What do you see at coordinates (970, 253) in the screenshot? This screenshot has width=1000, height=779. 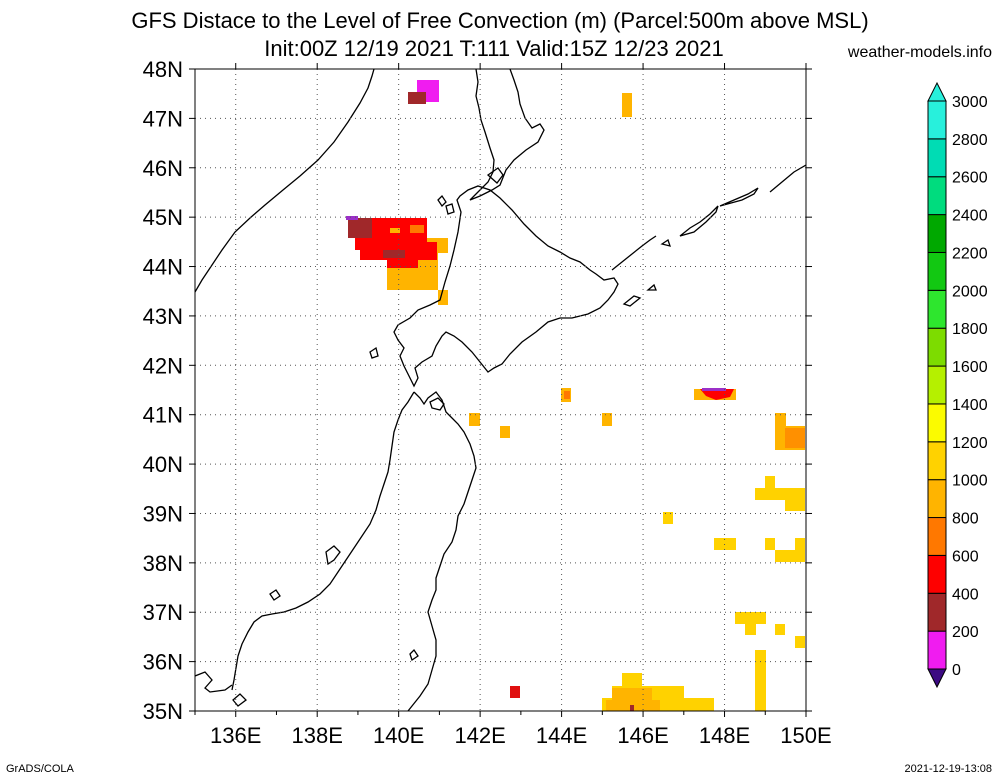 I see `colorbar-label: 2200` at bounding box center [970, 253].